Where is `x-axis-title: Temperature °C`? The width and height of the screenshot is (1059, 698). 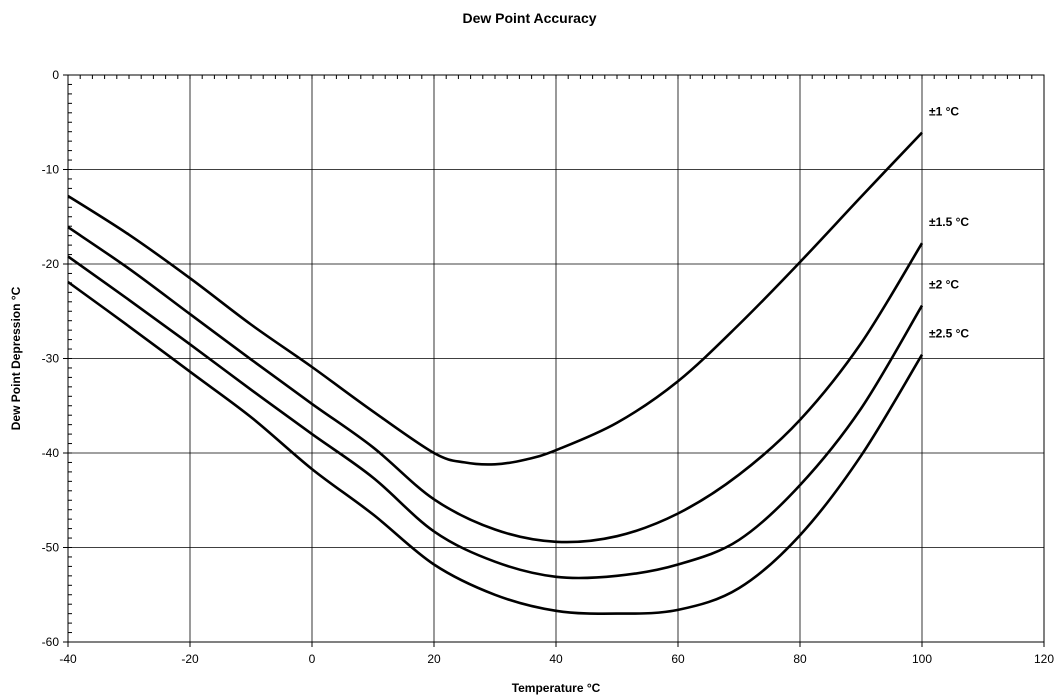
x-axis-title: Temperature °C is located at coordinates (556, 688).